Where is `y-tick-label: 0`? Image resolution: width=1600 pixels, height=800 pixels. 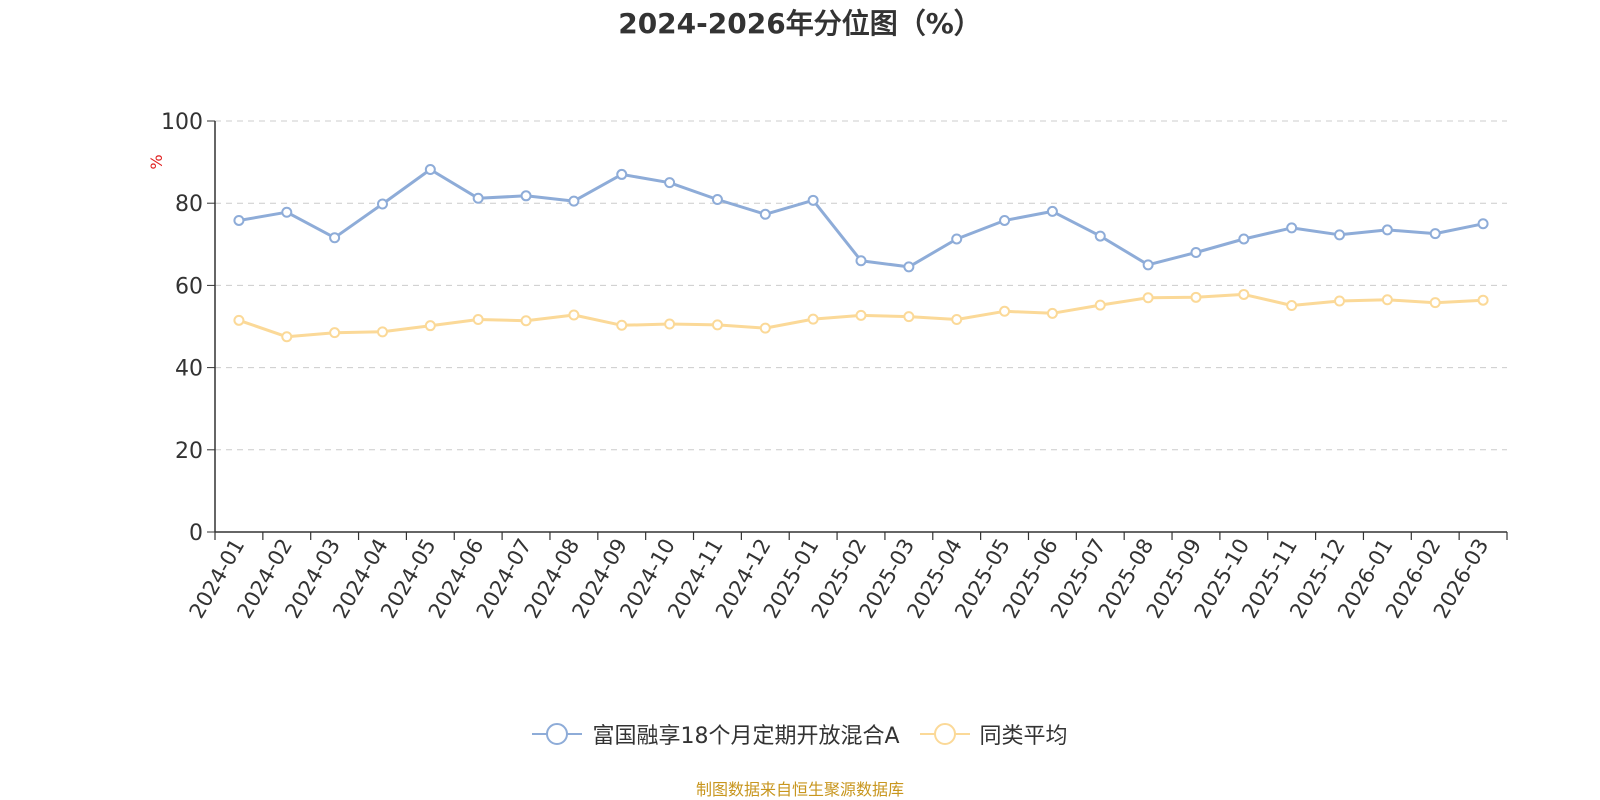
y-tick-label: 0 is located at coordinates (196, 533).